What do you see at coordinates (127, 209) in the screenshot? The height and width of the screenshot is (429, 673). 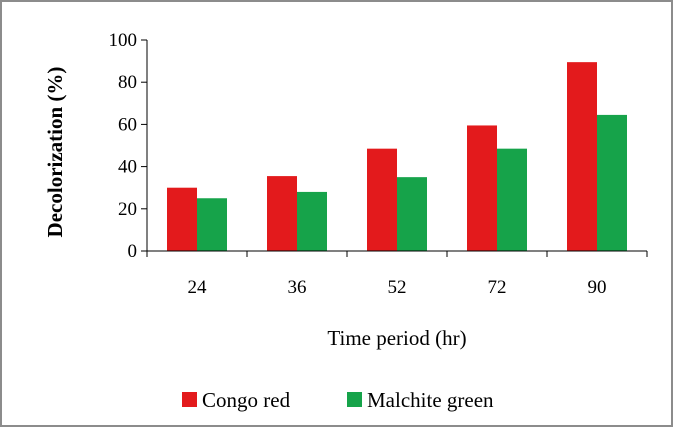 I see `y-tick-label: 20` at bounding box center [127, 209].